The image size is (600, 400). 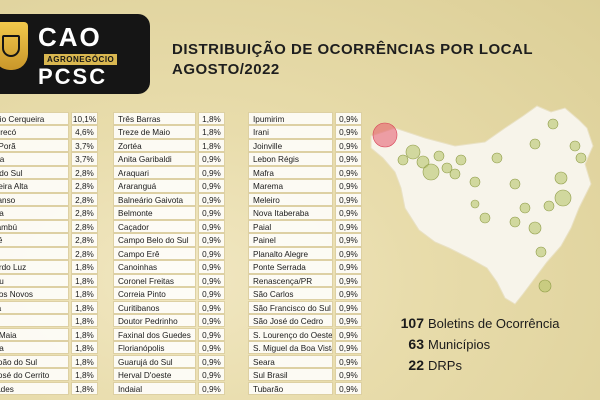 I want to click on table-row: Campo Erê 0,9%, so click(x=169, y=253).